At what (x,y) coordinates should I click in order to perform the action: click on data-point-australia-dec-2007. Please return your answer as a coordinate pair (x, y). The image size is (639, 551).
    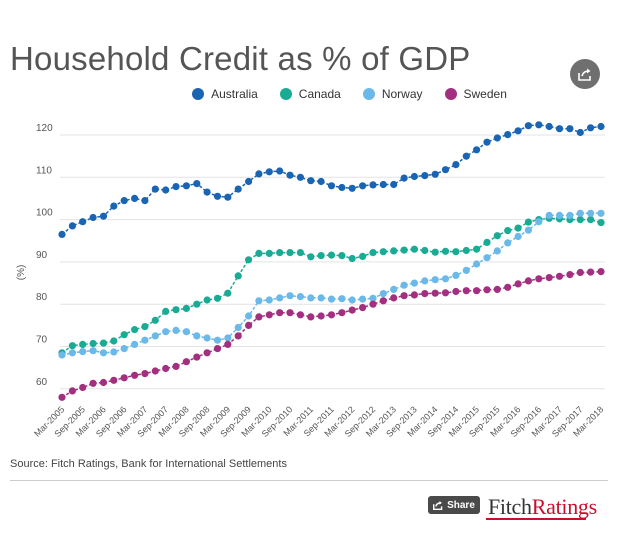
    Looking at the image, I should click on (176, 187).